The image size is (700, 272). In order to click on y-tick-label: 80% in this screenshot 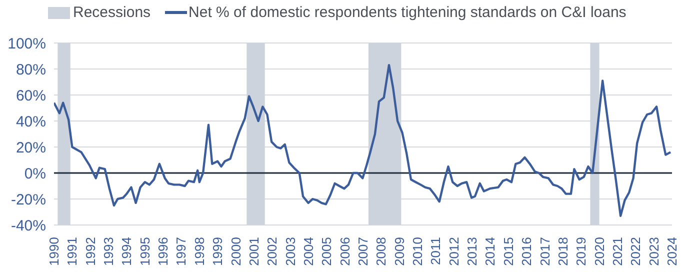, I will do `click(31, 69)`.